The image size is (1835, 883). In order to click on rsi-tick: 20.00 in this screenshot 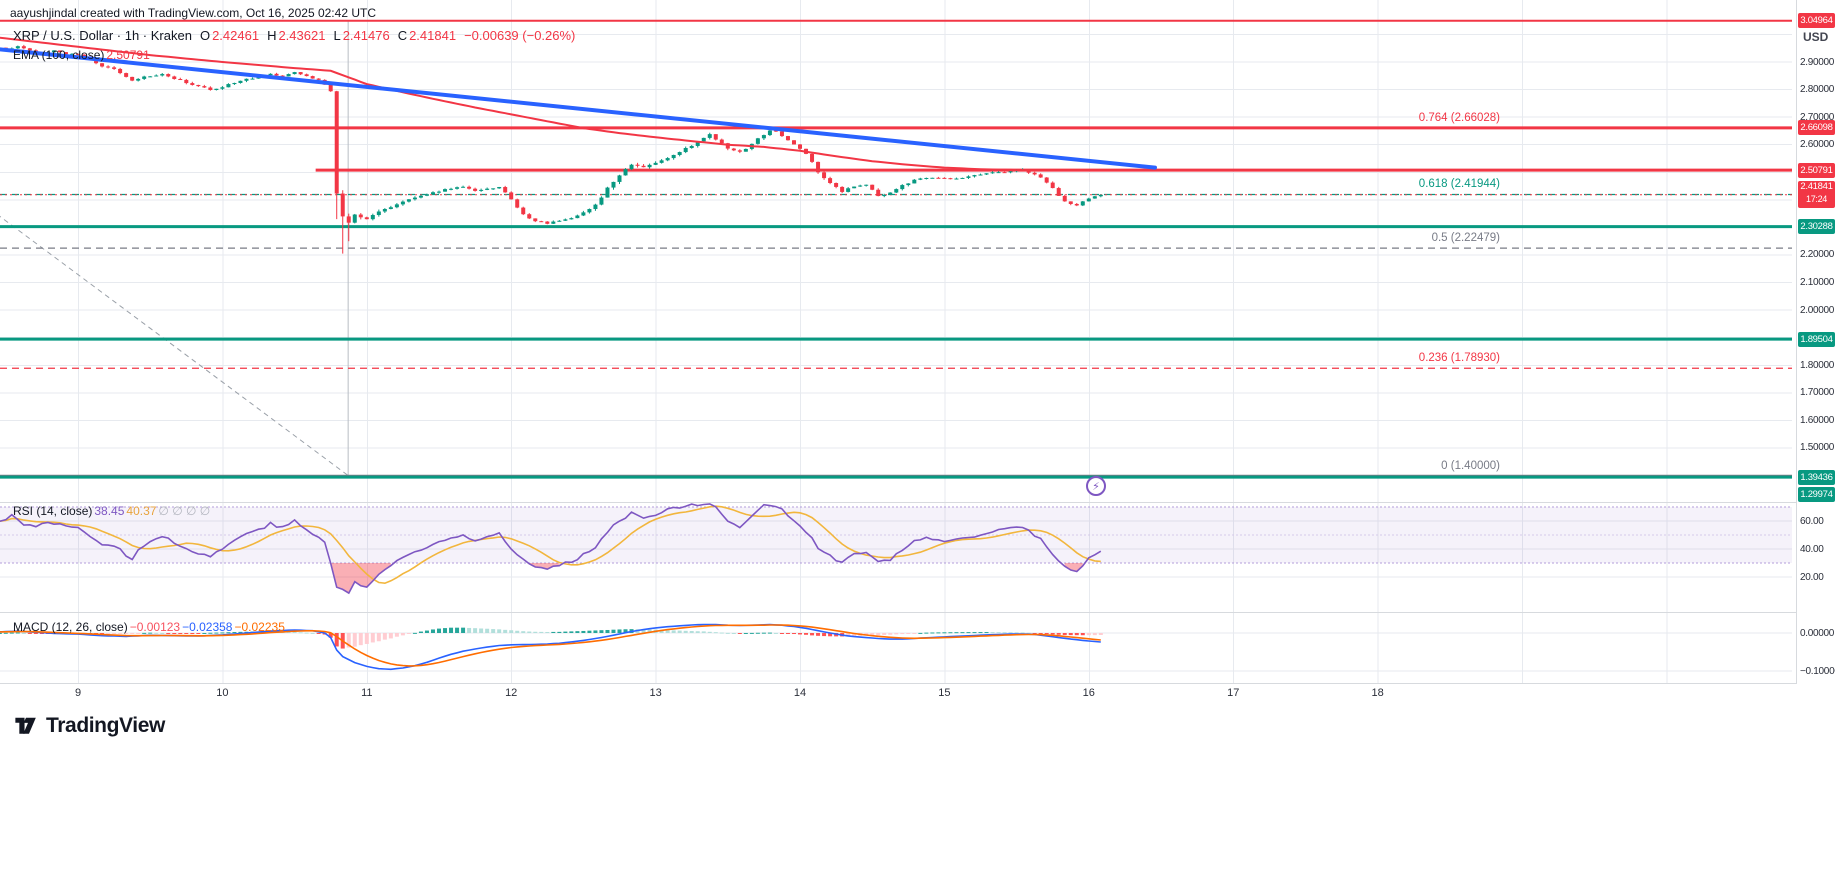, I will do `click(1812, 577)`.